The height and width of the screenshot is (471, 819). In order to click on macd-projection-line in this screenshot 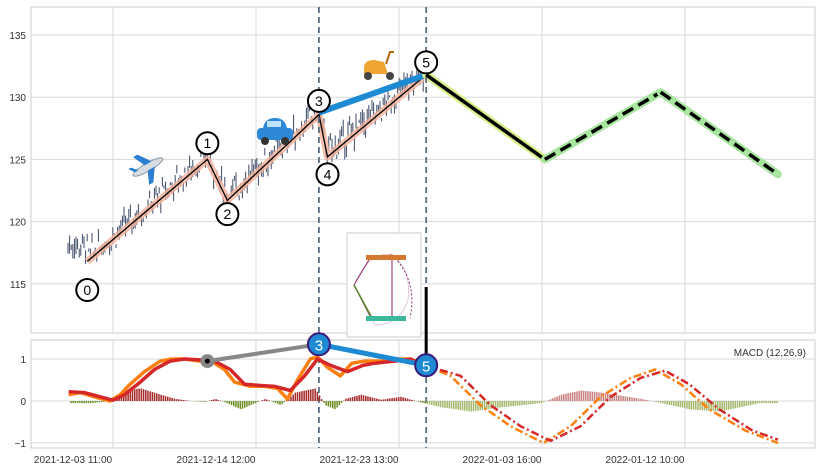, I will do `click(601, 404)`.